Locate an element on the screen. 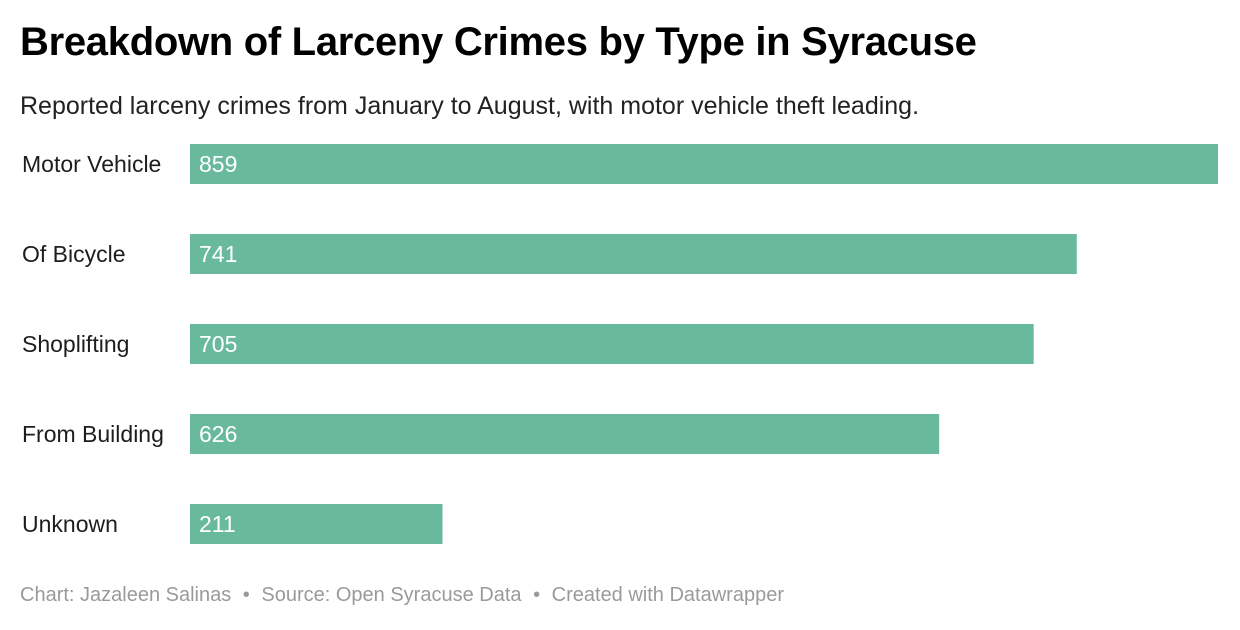  bar-row: Of Bicycle 741 is located at coordinates (549, 254).